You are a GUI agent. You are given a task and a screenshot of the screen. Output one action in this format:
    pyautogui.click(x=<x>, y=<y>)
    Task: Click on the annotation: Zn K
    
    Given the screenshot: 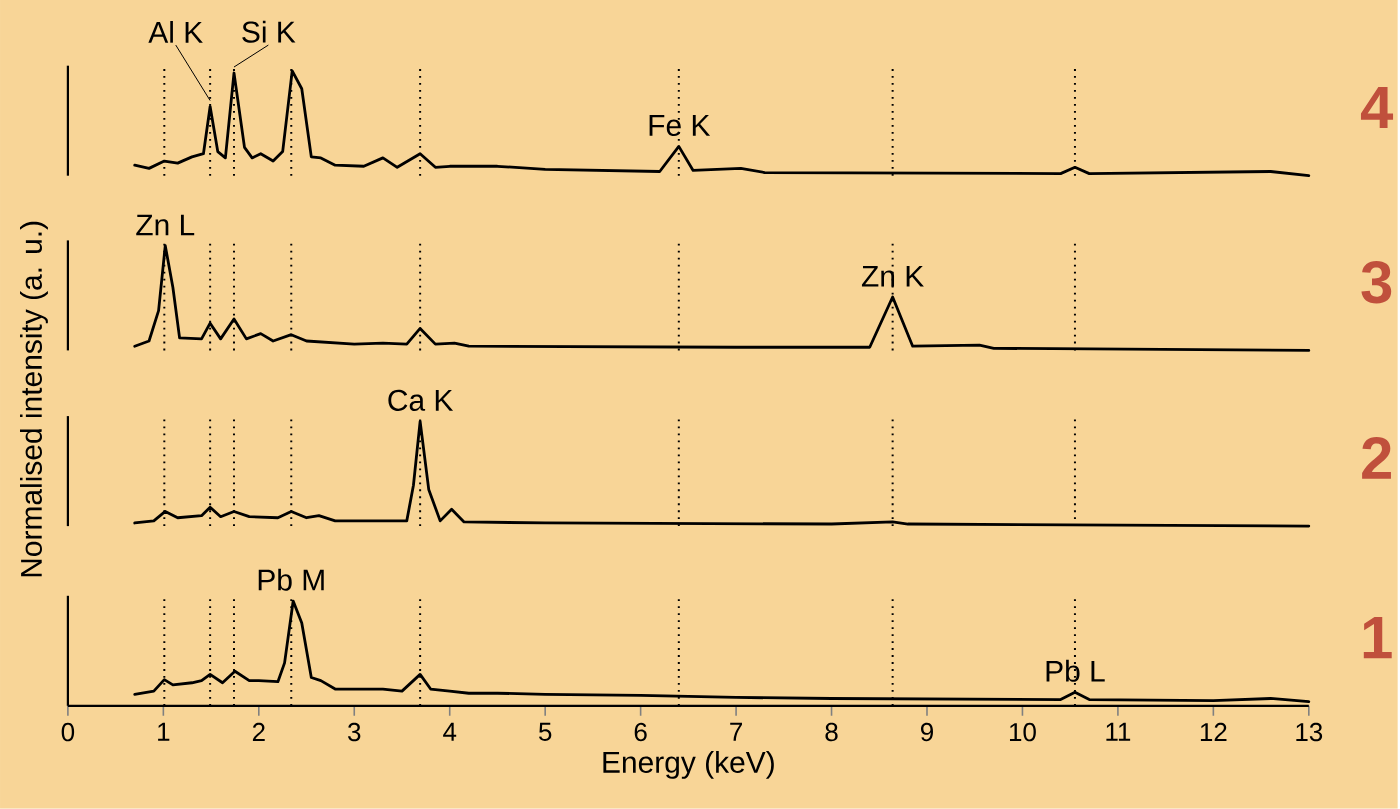 What is the action you would take?
    pyautogui.click(x=892, y=276)
    